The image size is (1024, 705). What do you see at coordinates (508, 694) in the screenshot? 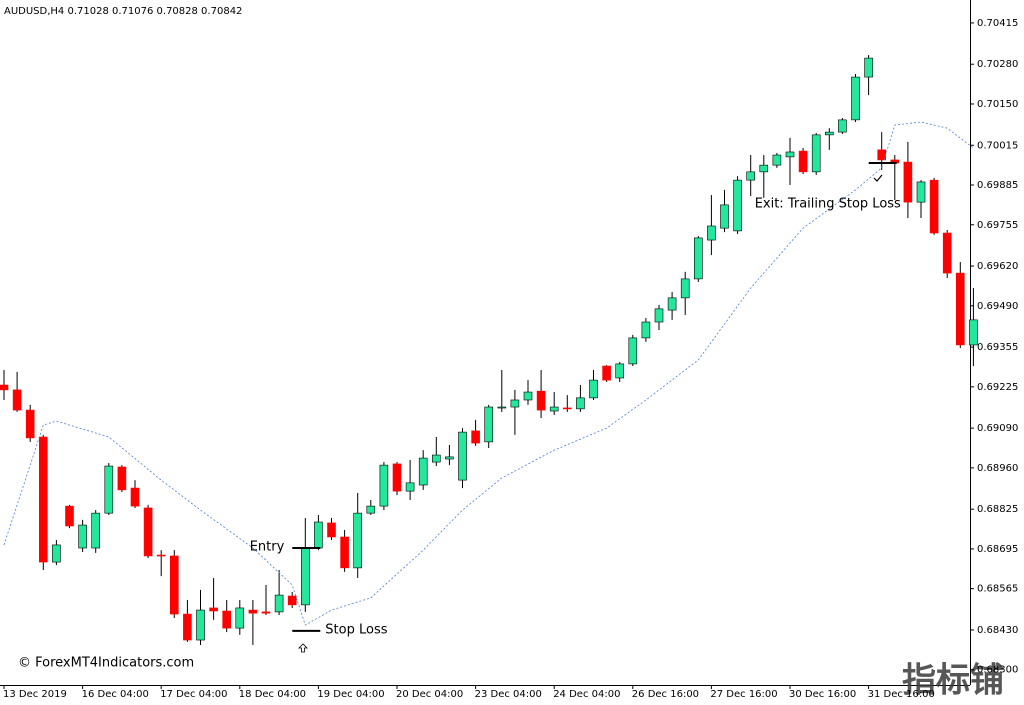
I see `x-tick-label: 23 Dec 04:00` at bounding box center [508, 694].